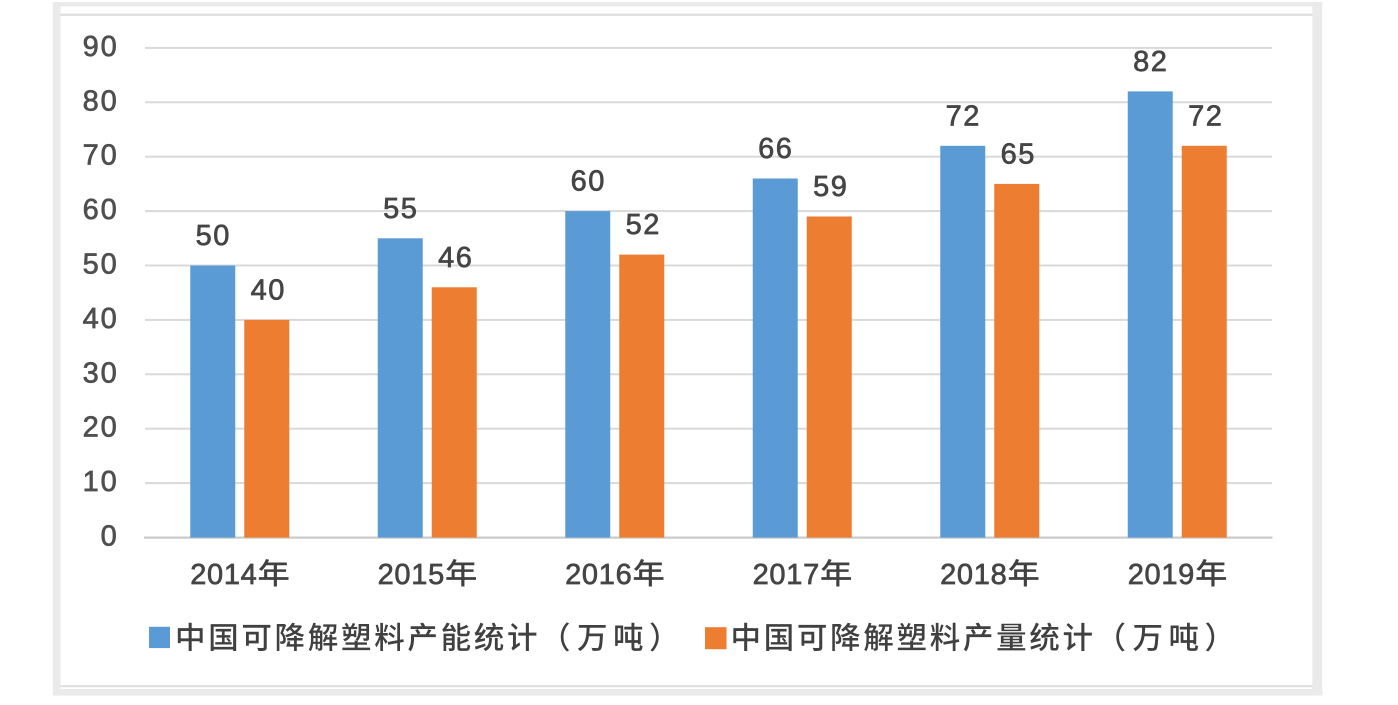 The image size is (1398, 705). Describe the element at coordinates (101, 47) in the screenshot. I see `svg-text: 90` at that location.